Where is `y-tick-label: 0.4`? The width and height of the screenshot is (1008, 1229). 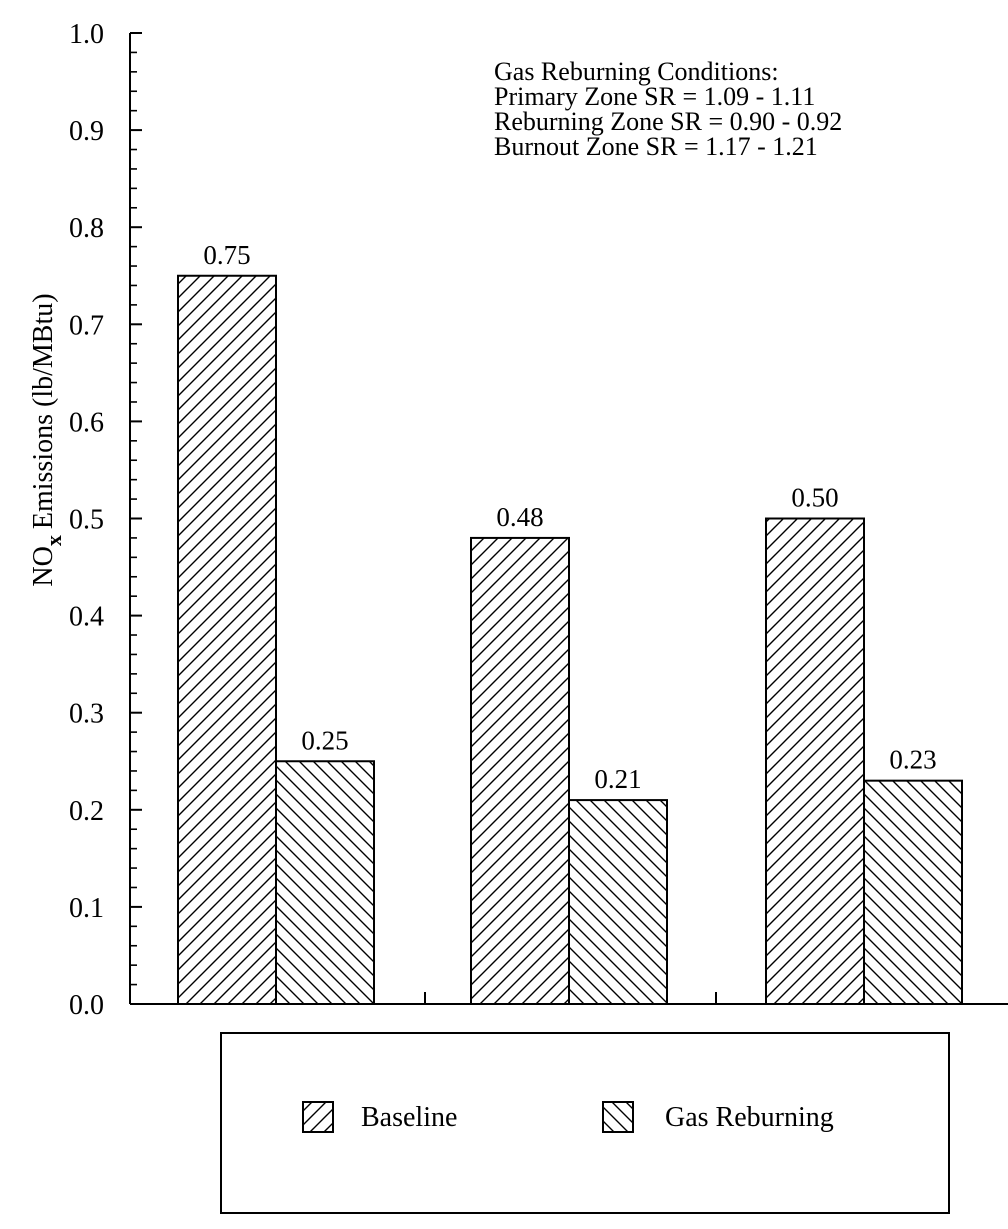
y-tick-label: 0.4 is located at coordinates (86, 617).